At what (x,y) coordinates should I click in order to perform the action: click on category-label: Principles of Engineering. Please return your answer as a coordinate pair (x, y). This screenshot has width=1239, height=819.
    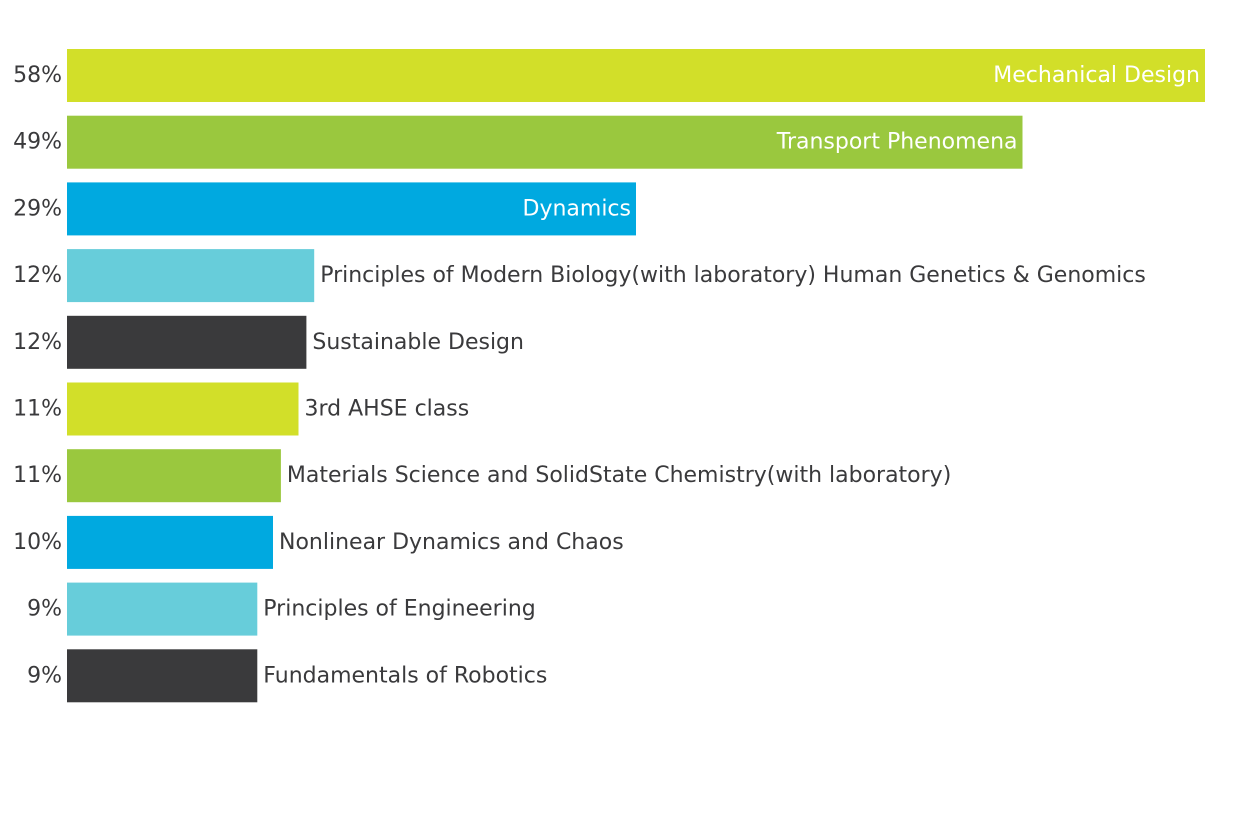
    Looking at the image, I should click on (399, 609).